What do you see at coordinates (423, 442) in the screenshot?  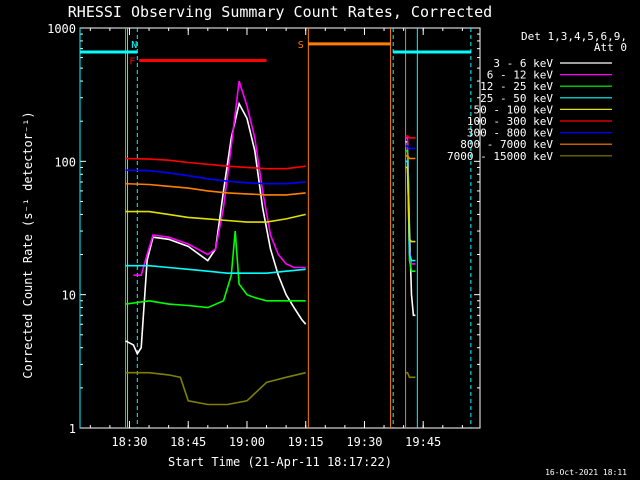 I see `x-tick-label: 19:45` at bounding box center [423, 442].